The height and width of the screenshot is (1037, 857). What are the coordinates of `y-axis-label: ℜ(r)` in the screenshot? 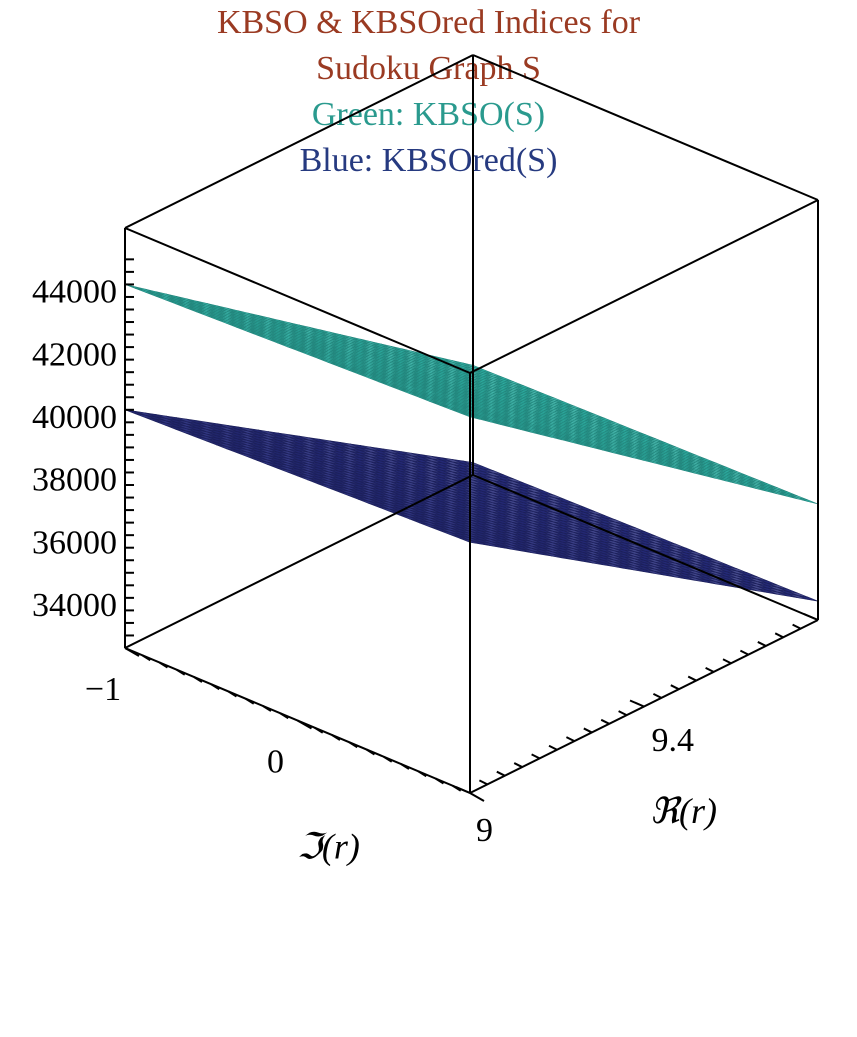 It's located at (683, 811).